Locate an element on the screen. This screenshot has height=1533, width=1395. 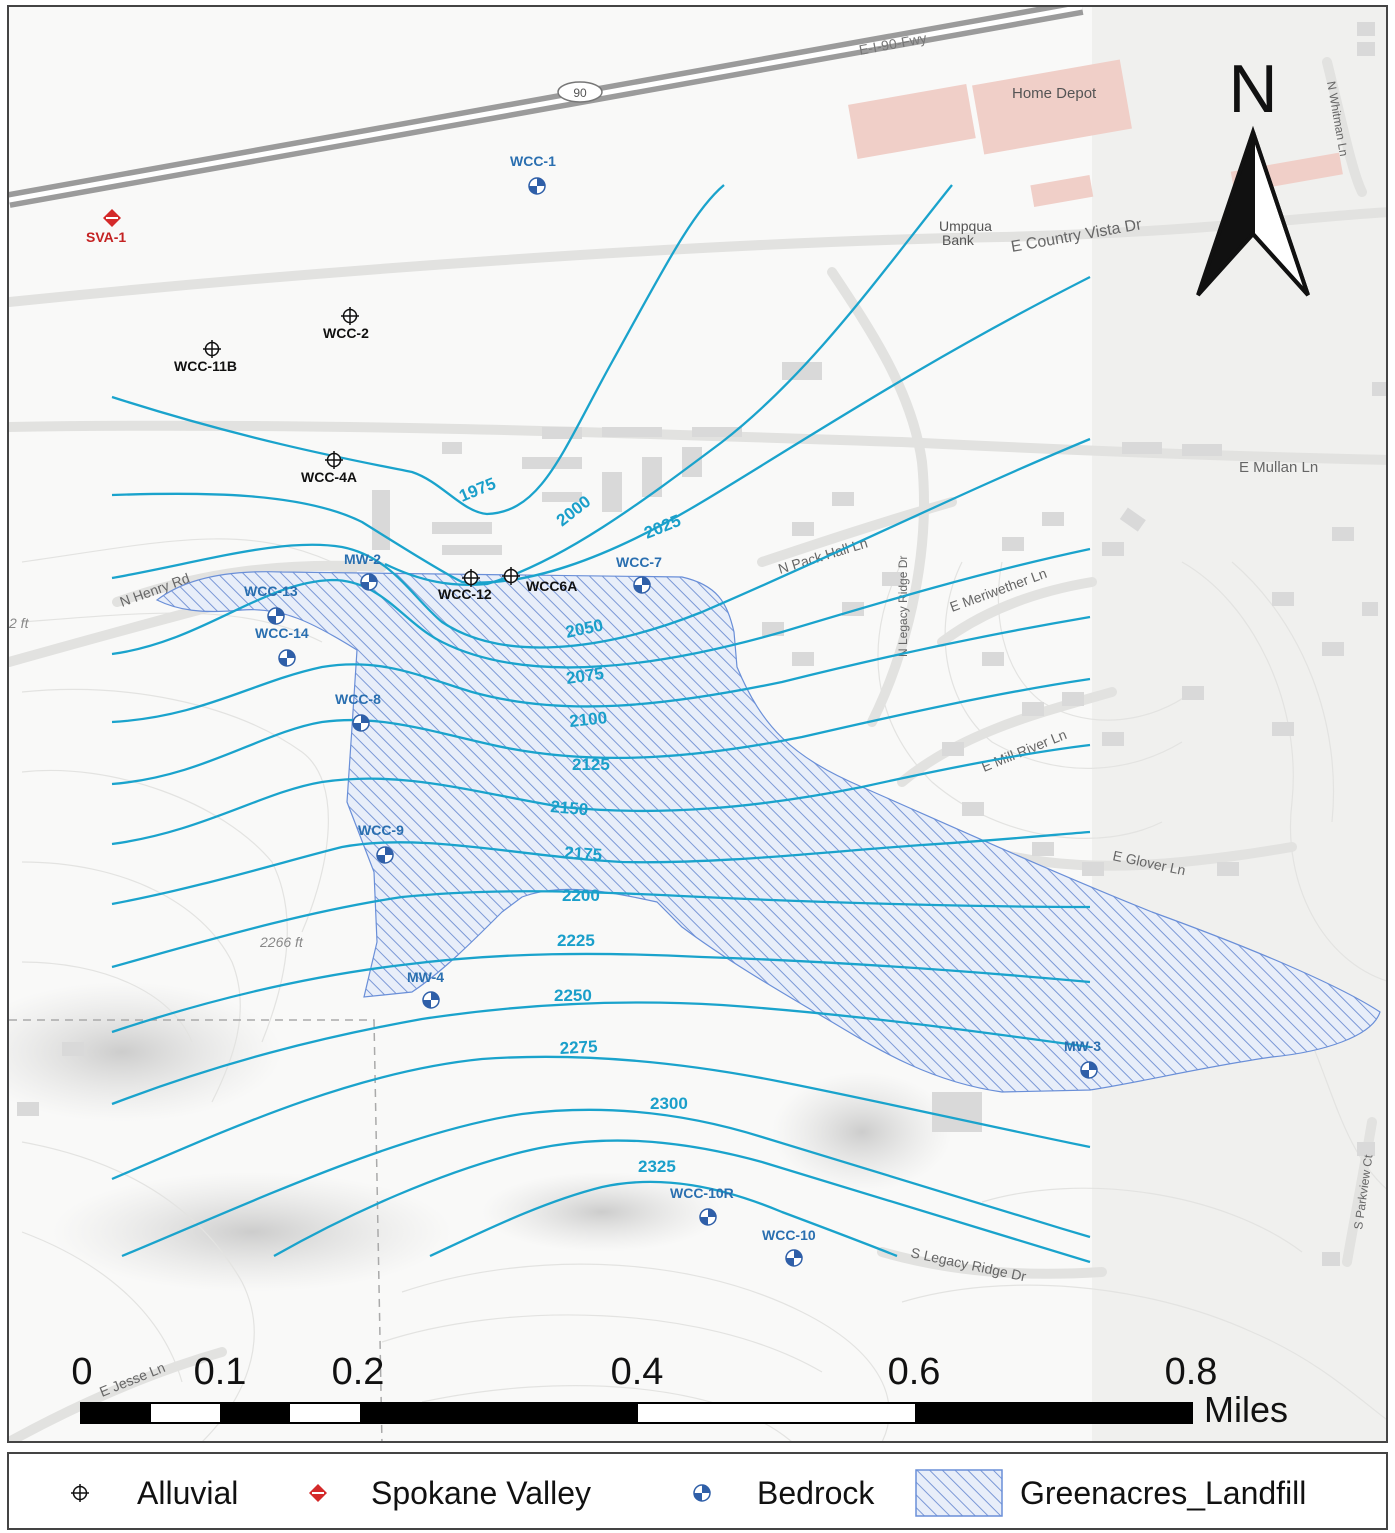
legend-item-alluvial: Alluvial is located at coordinates (152, 1493).